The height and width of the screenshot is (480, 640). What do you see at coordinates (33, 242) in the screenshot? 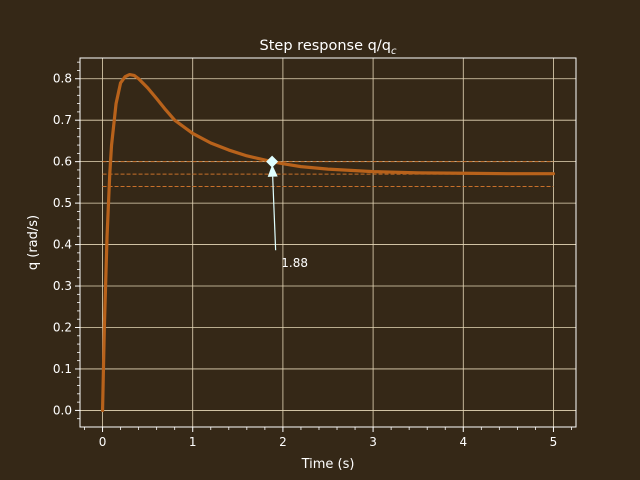
I see `y-axis-label: q (rad/s)` at bounding box center [33, 242].